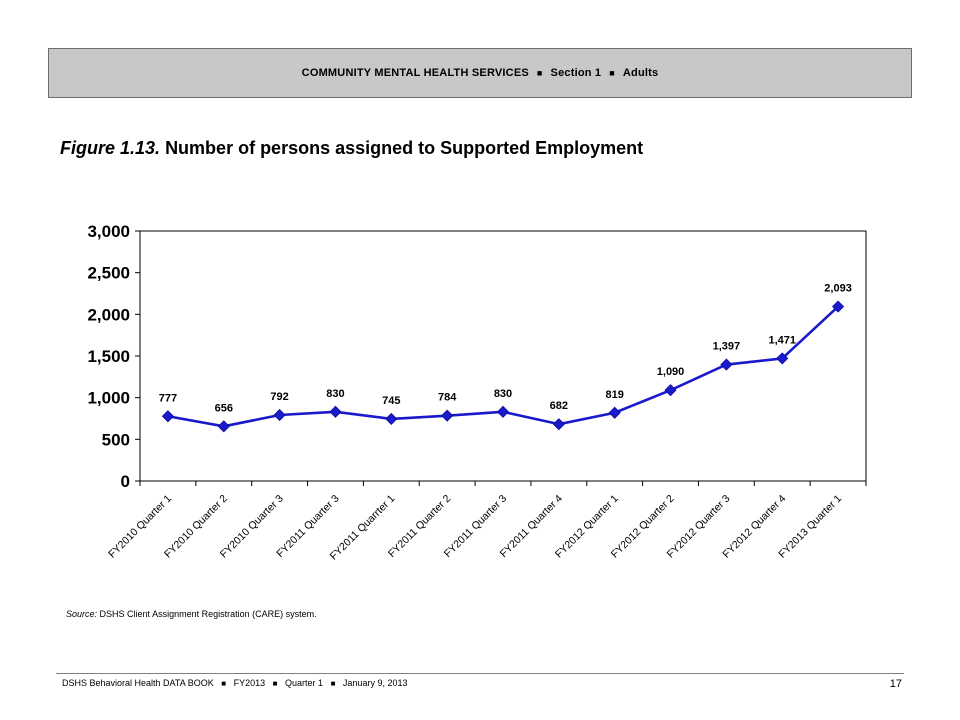  What do you see at coordinates (108, 273) in the screenshot?
I see `y-tick-label: 2,500` at bounding box center [108, 273].